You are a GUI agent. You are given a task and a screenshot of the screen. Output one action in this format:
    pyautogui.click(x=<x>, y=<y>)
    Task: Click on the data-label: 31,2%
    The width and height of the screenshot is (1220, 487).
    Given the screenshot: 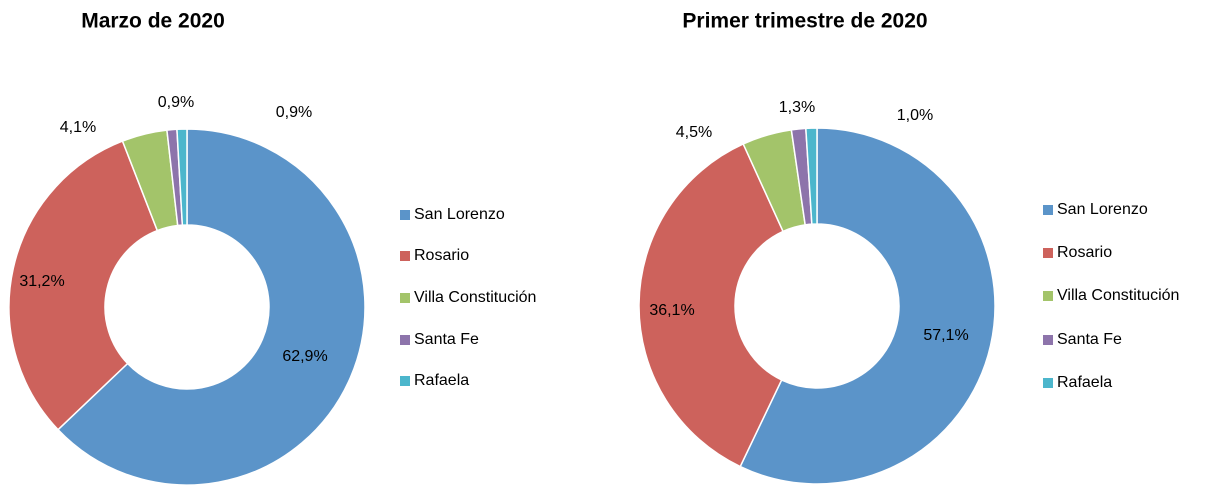 What is the action you would take?
    pyautogui.click(x=41, y=281)
    